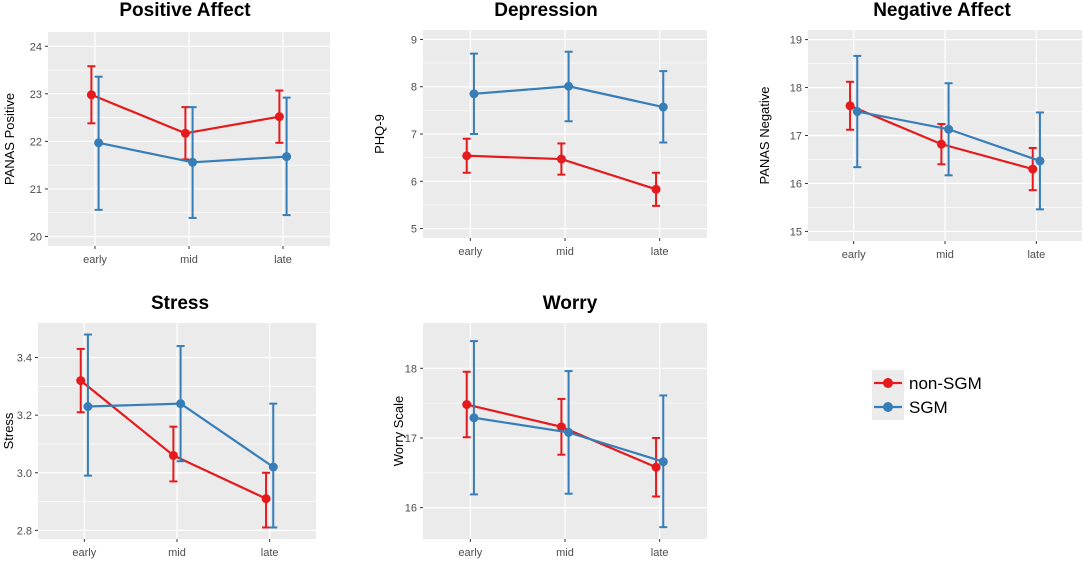 This screenshot has height=561, width=1084. Describe the element at coordinates (36, 142) in the screenshot. I see `y-tick-label: 22` at that location.